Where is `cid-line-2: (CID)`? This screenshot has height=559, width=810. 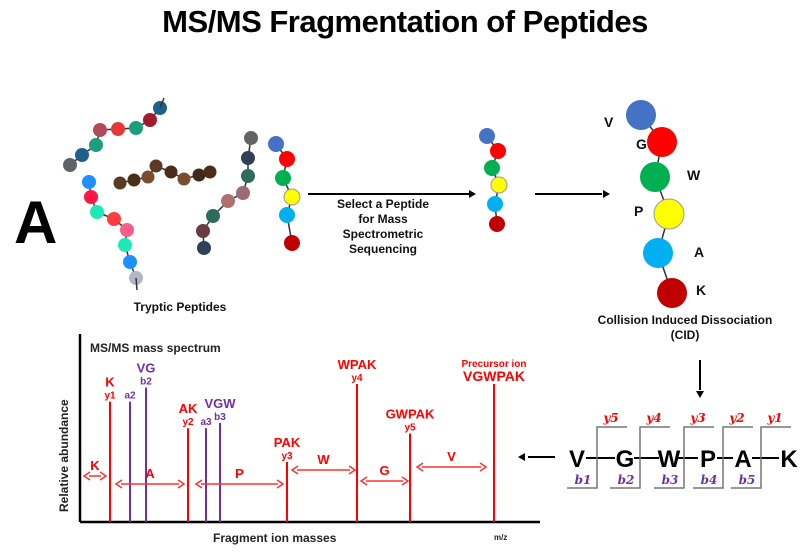 cid-line-2: (CID) is located at coordinates (685, 335).